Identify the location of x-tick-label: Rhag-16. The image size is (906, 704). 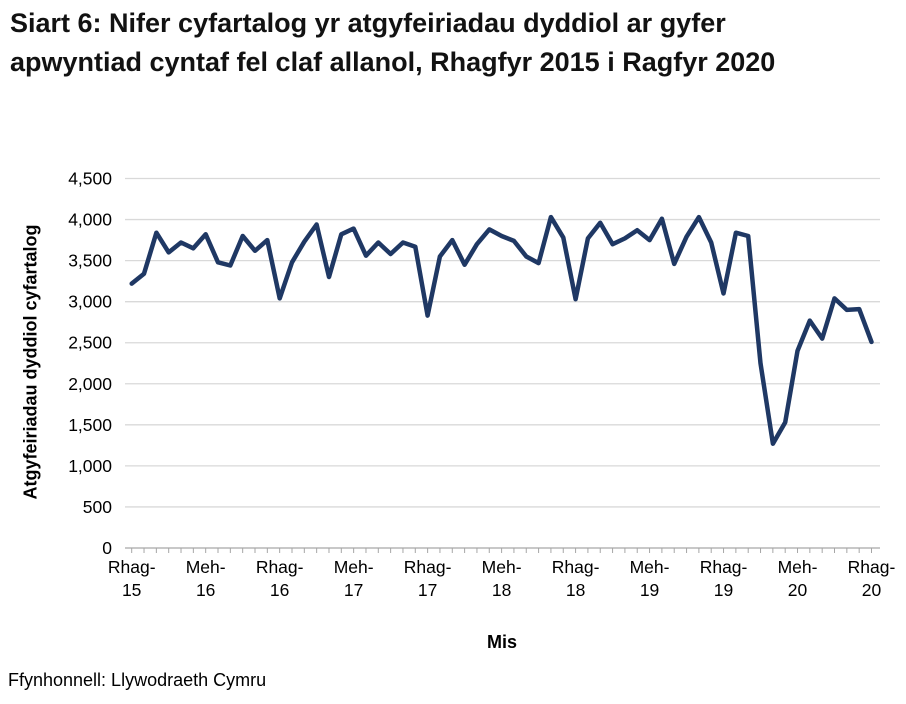
(280, 578).